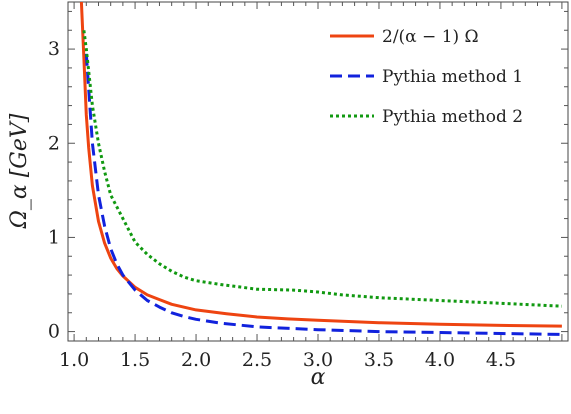 This screenshot has width=571, height=414. I want to click on x-tick-label: 3.5, so click(379, 360).